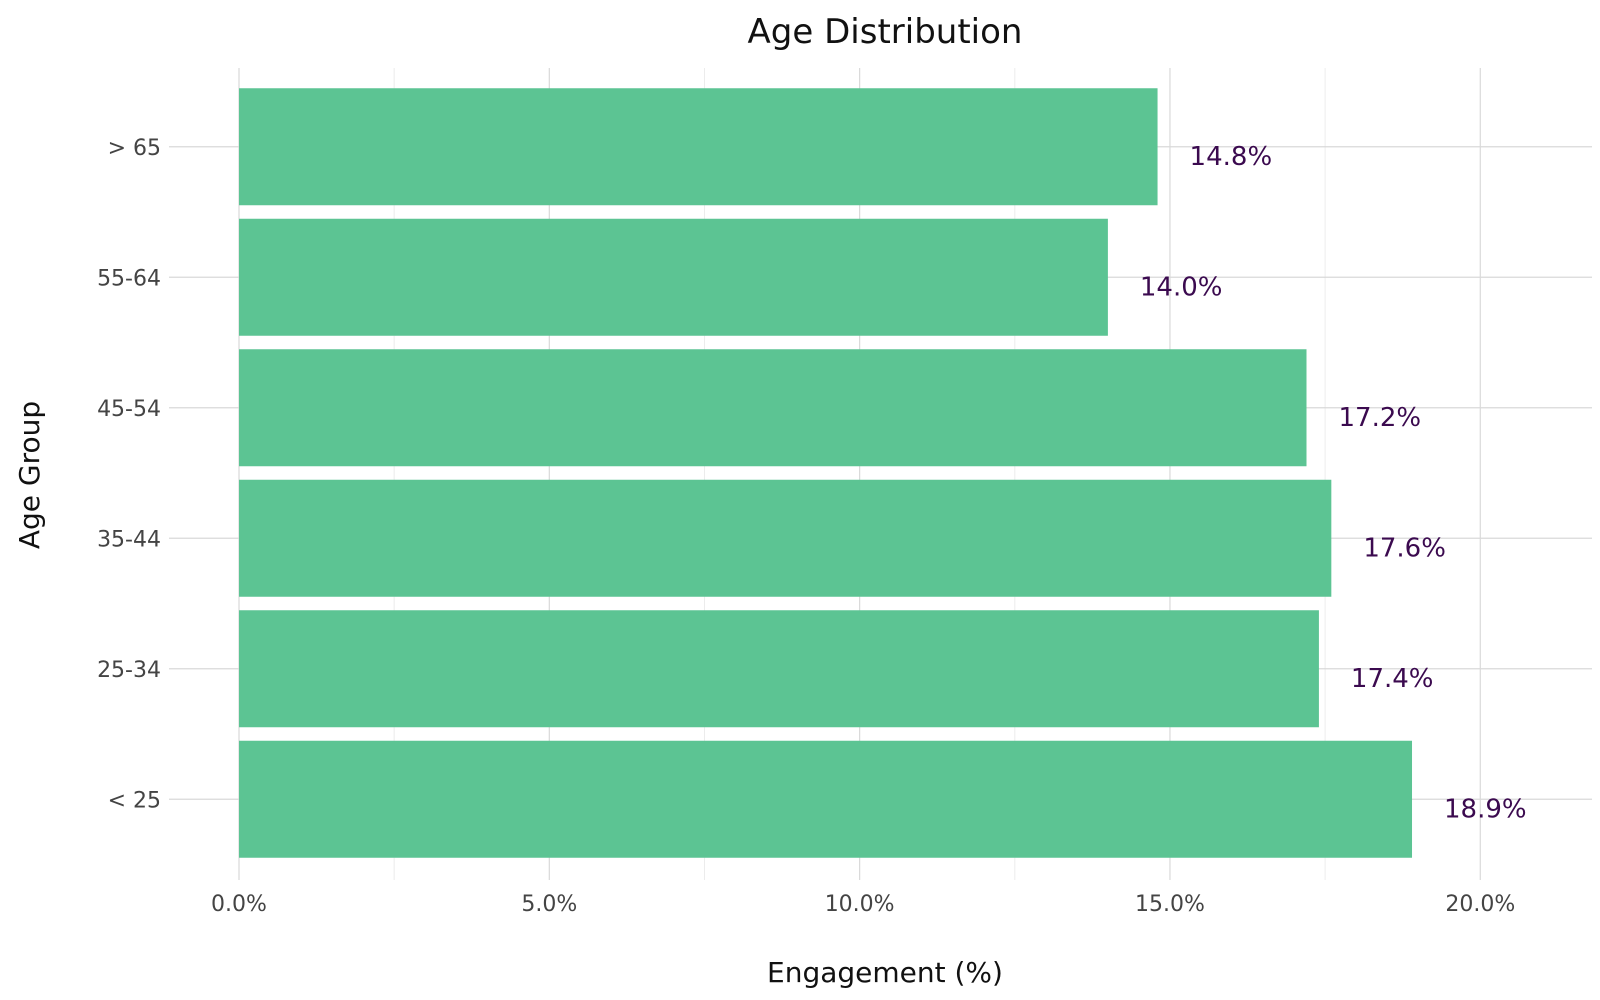 The height and width of the screenshot is (1000, 1600). I want to click on data-label: 14.8%, so click(1231, 157).